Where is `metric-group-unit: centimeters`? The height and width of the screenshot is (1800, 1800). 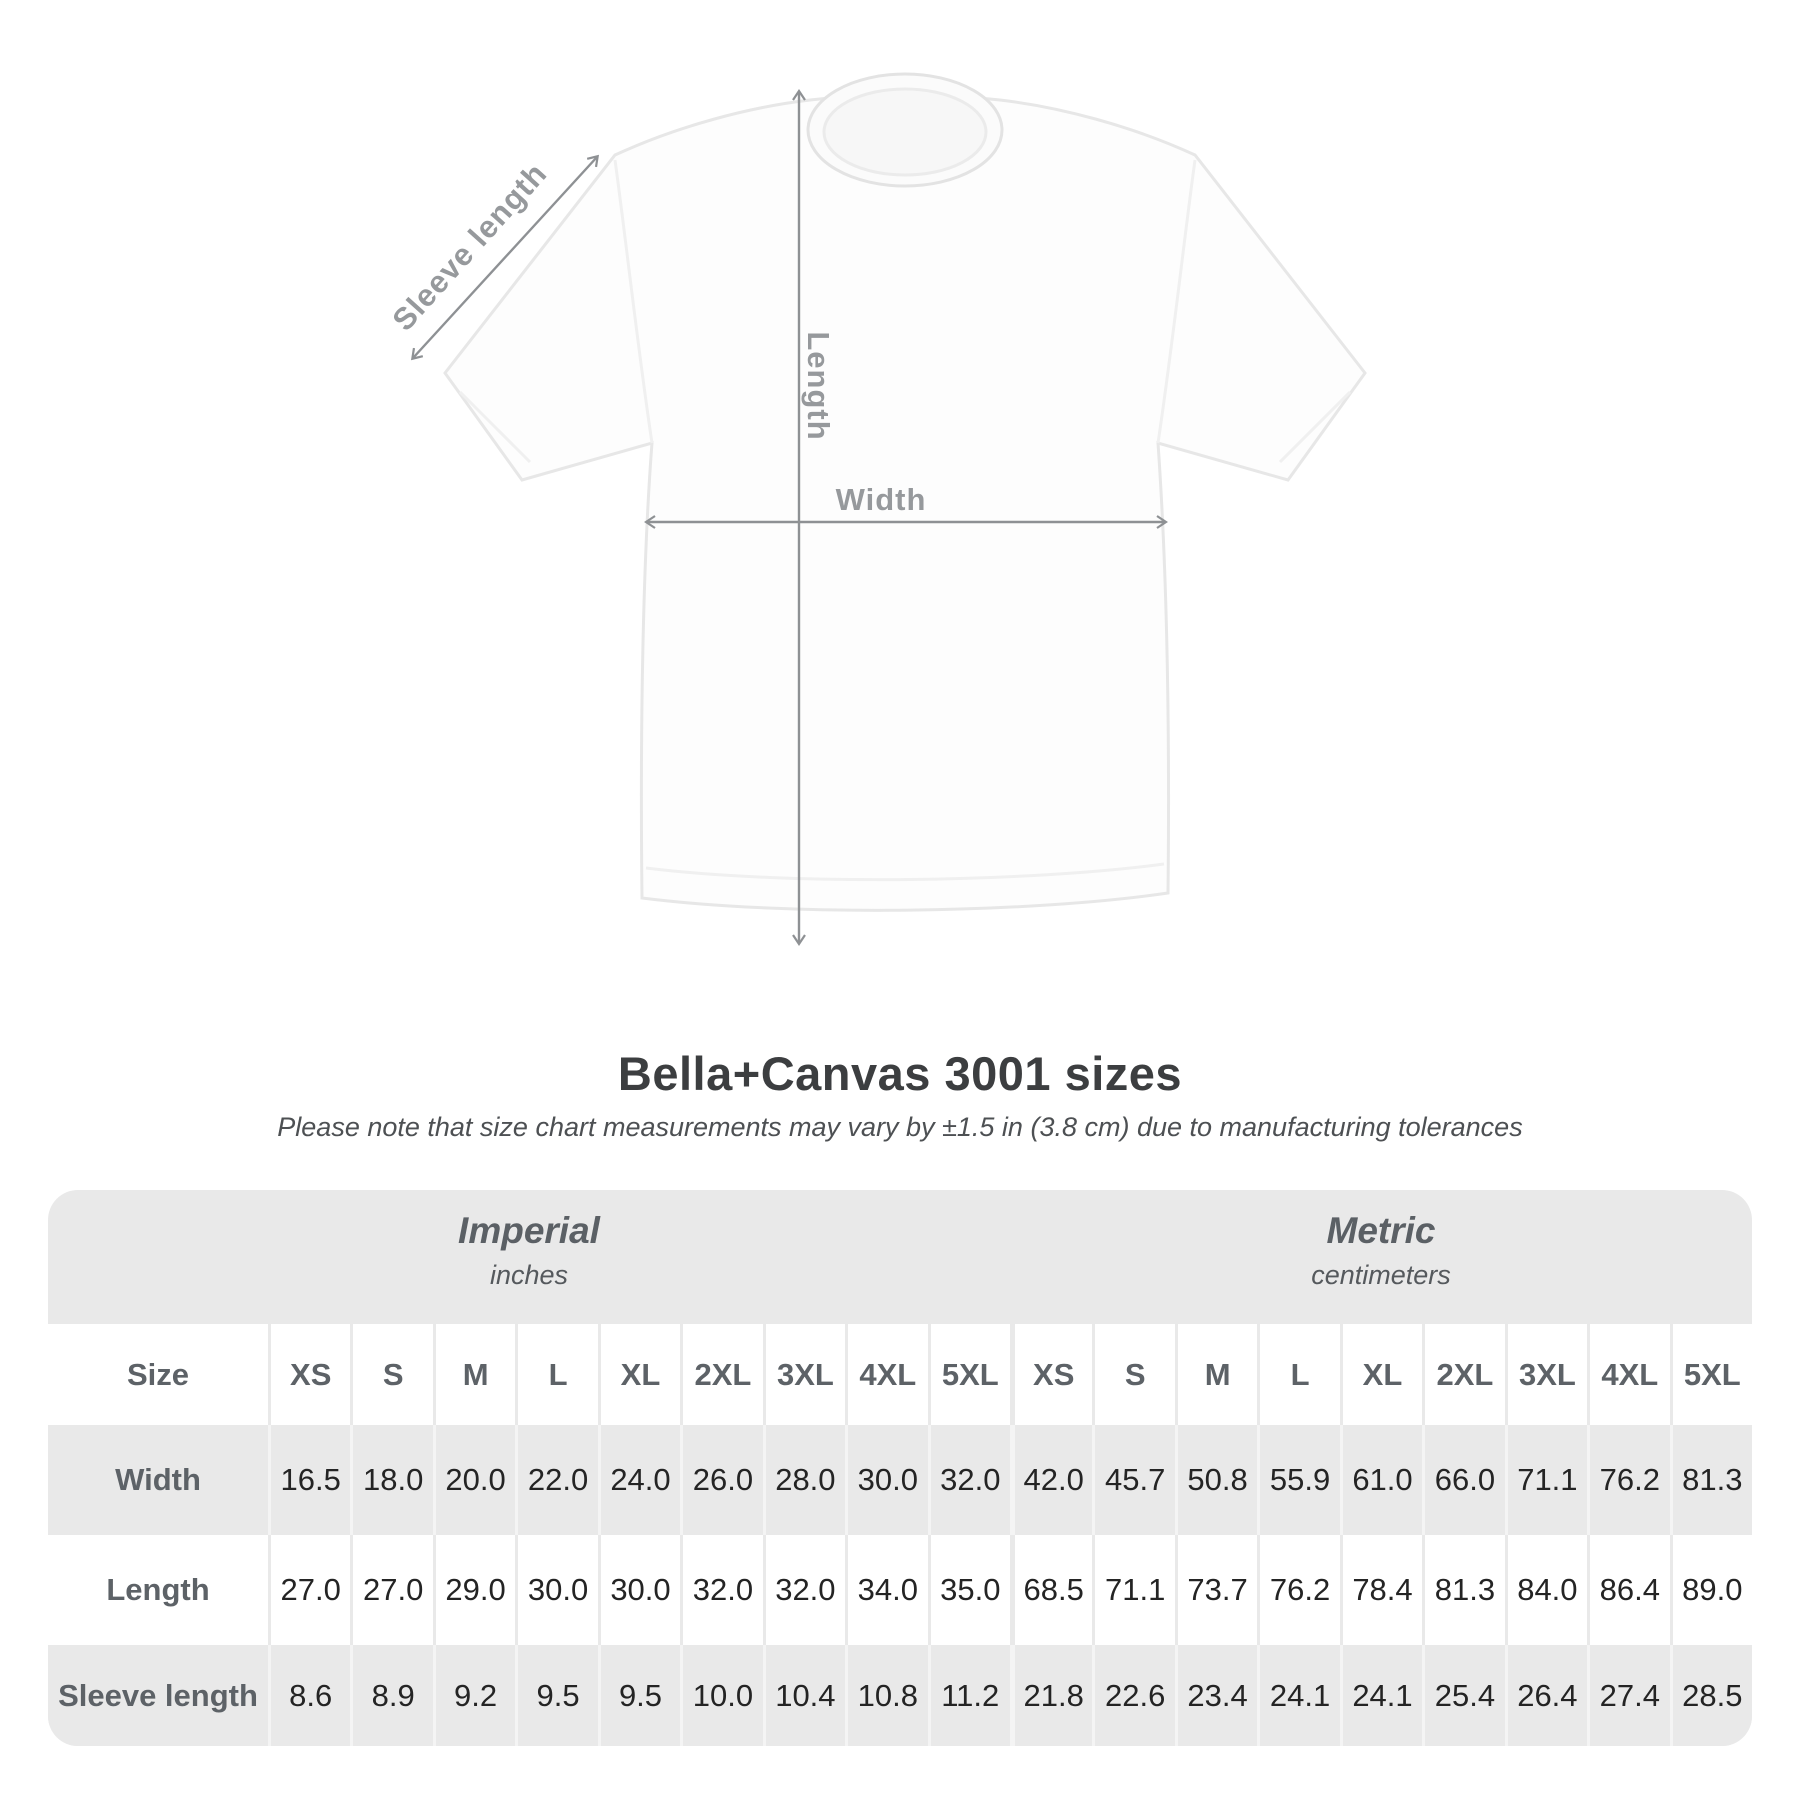 metric-group-unit: centimeters is located at coordinates (1381, 1275).